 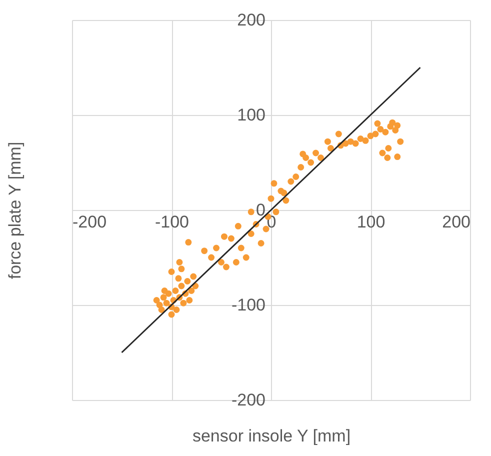 What do you see at coordinates (261, 210) in the screenshot?
I see `y-tick-label: 0` at bounding box center [261, 210].